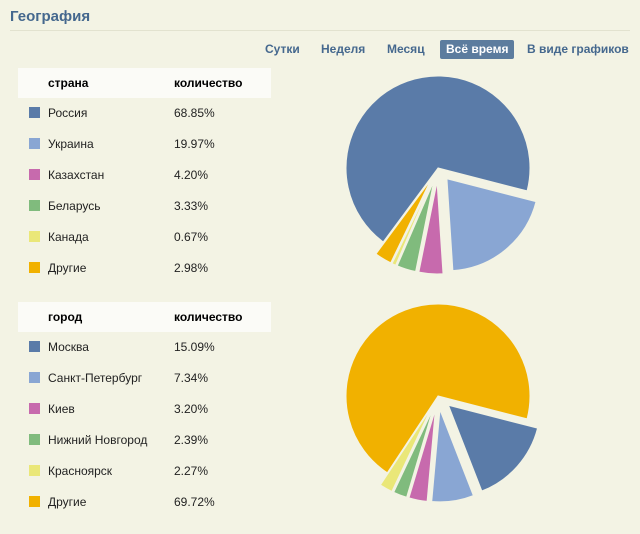  Describe the element at coordinates (144, 317) in the screenshot. I see `table-header: город количество` at that location.